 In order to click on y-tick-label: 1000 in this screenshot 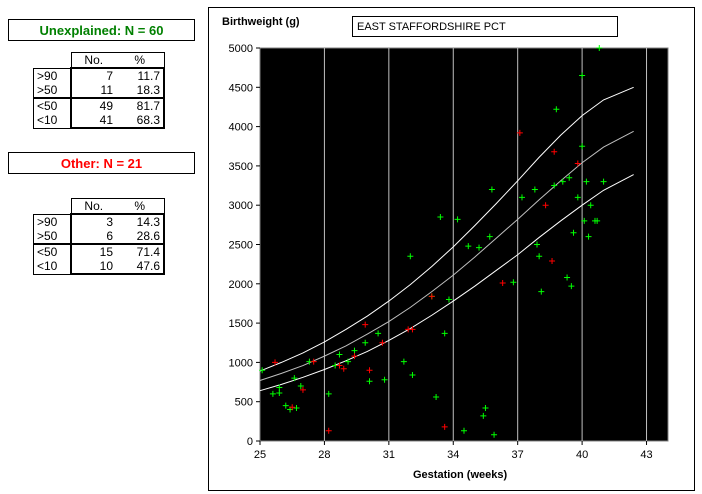, I will do `click(241, 363)`.